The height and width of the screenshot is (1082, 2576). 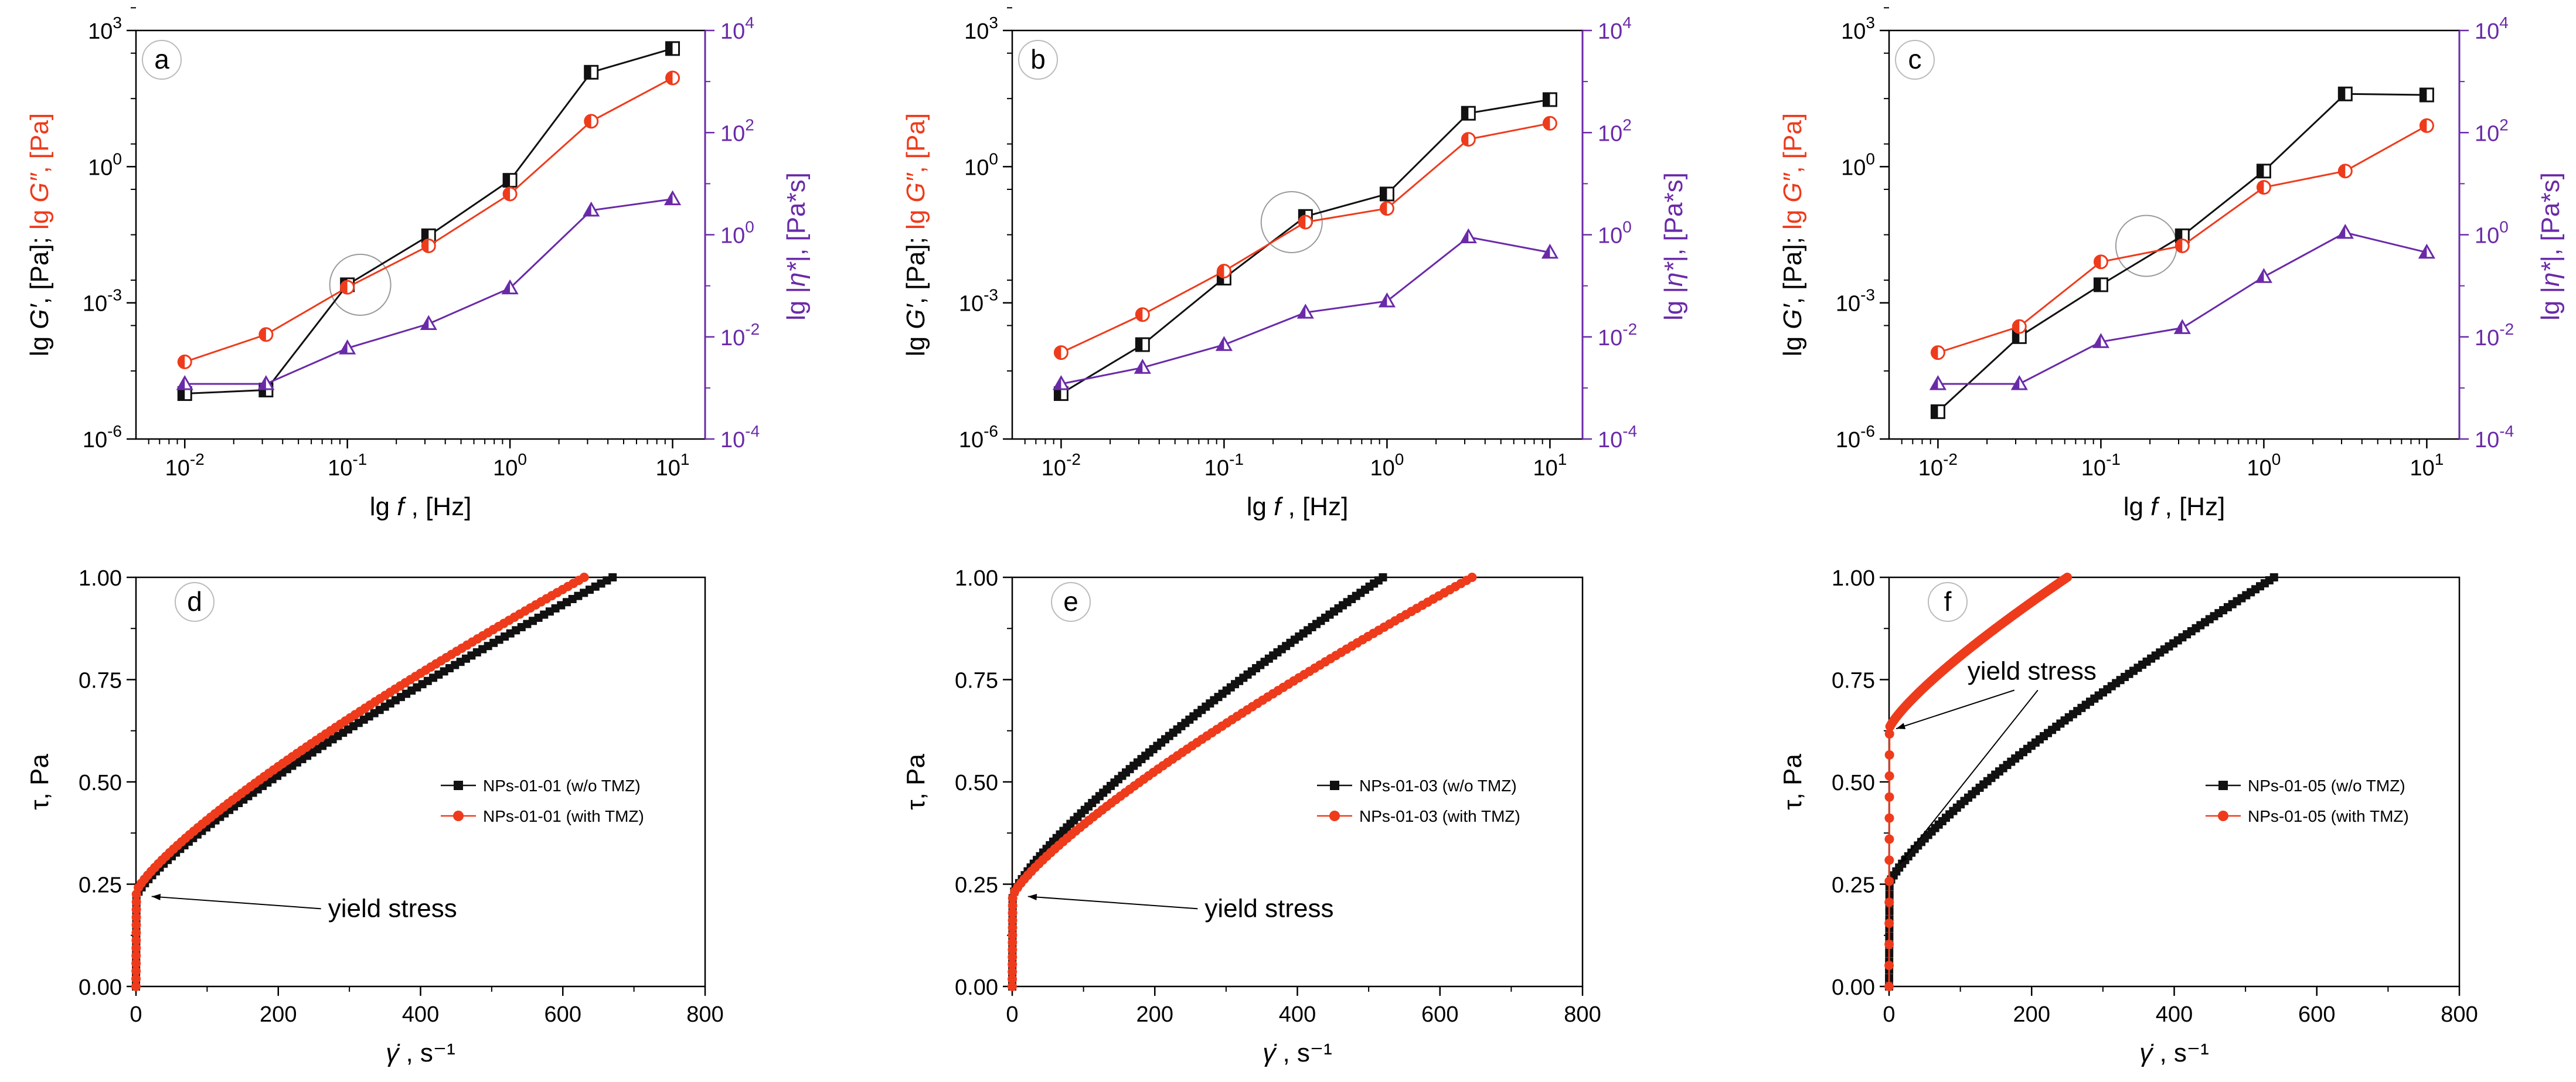 I want to click on x-label-pre: lg, so click(x=383, y=506).